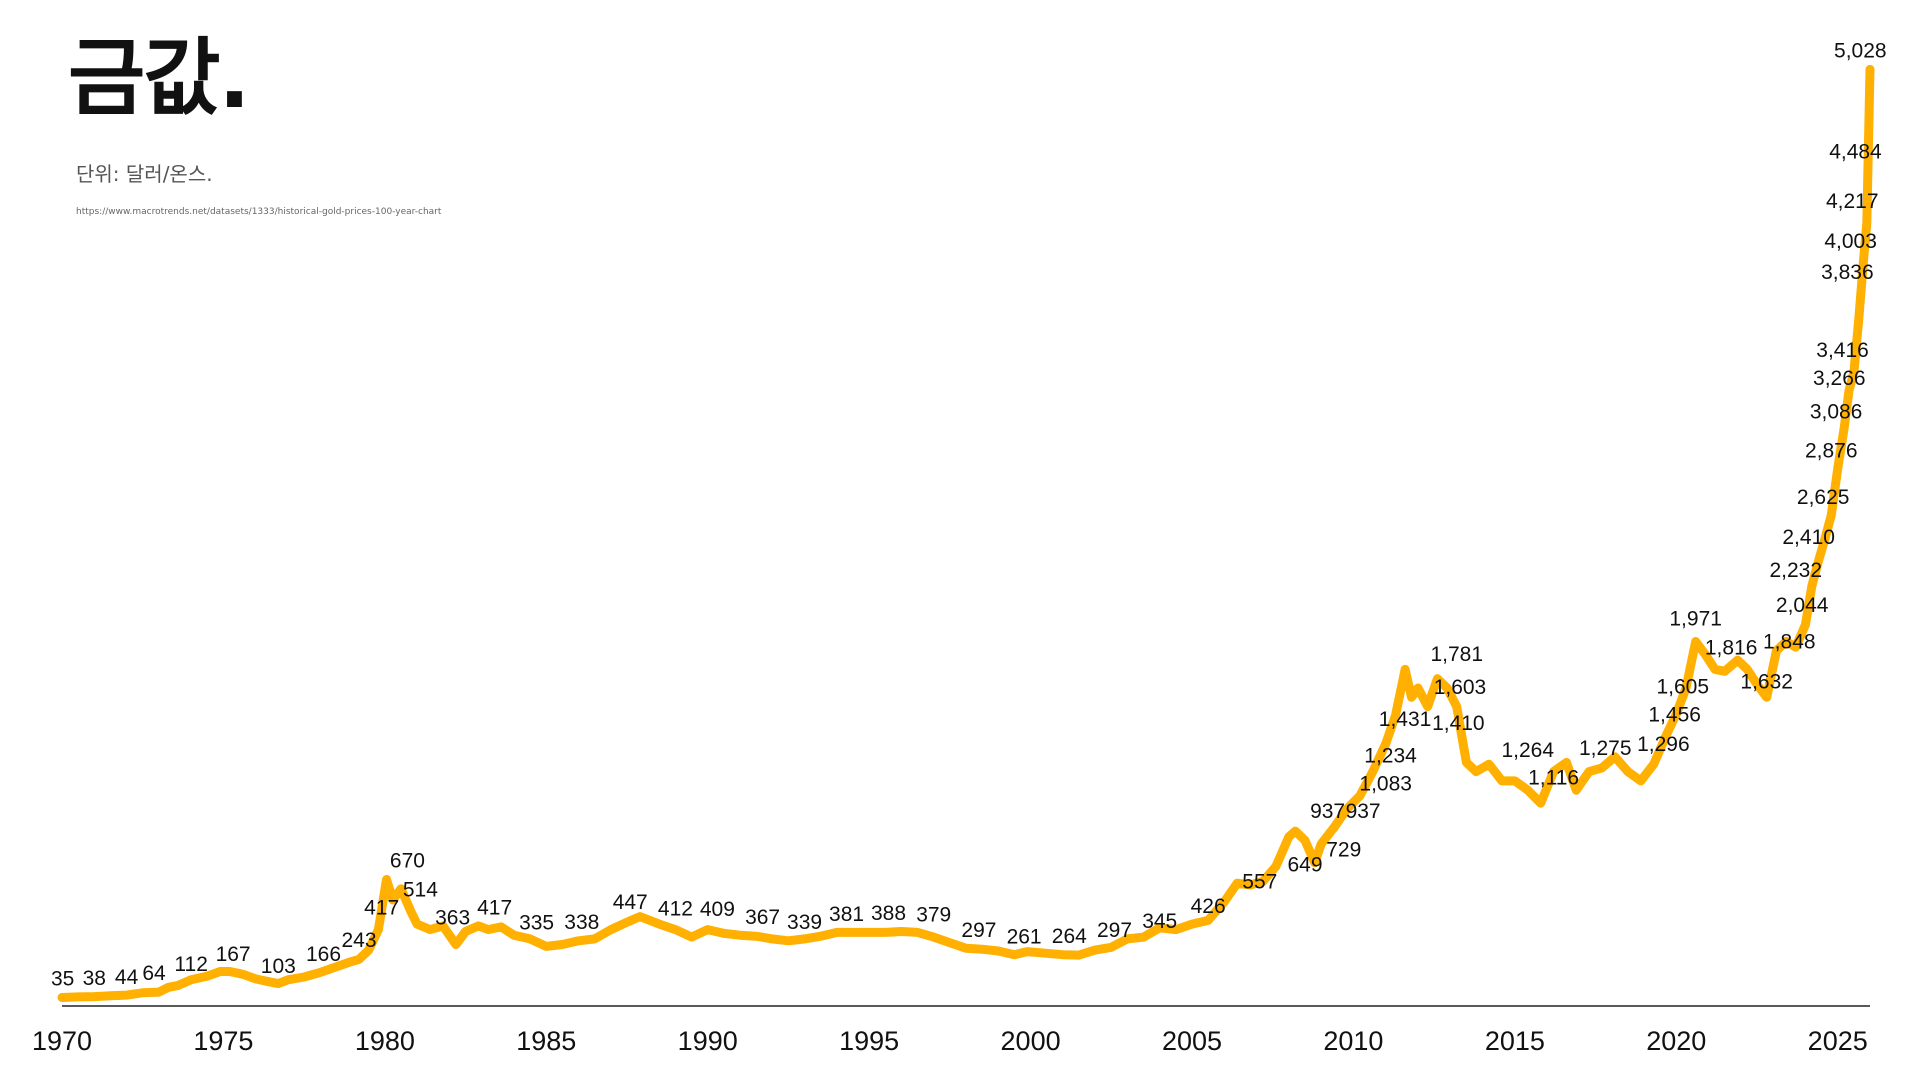 The width and height of the screenshot is (1920, 1080). Describe the element at coordinates (1695, 619) in the screenshot. I see `data-label: 1,971` at that location.